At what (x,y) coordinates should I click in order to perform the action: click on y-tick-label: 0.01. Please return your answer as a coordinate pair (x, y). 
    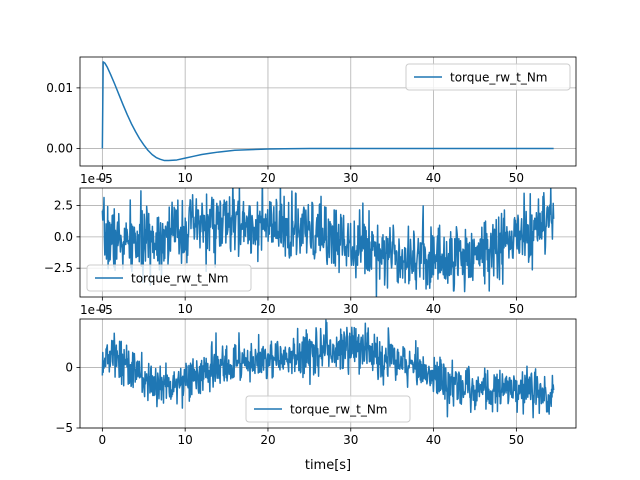
    Looking at the image, I should click on (59, 88).